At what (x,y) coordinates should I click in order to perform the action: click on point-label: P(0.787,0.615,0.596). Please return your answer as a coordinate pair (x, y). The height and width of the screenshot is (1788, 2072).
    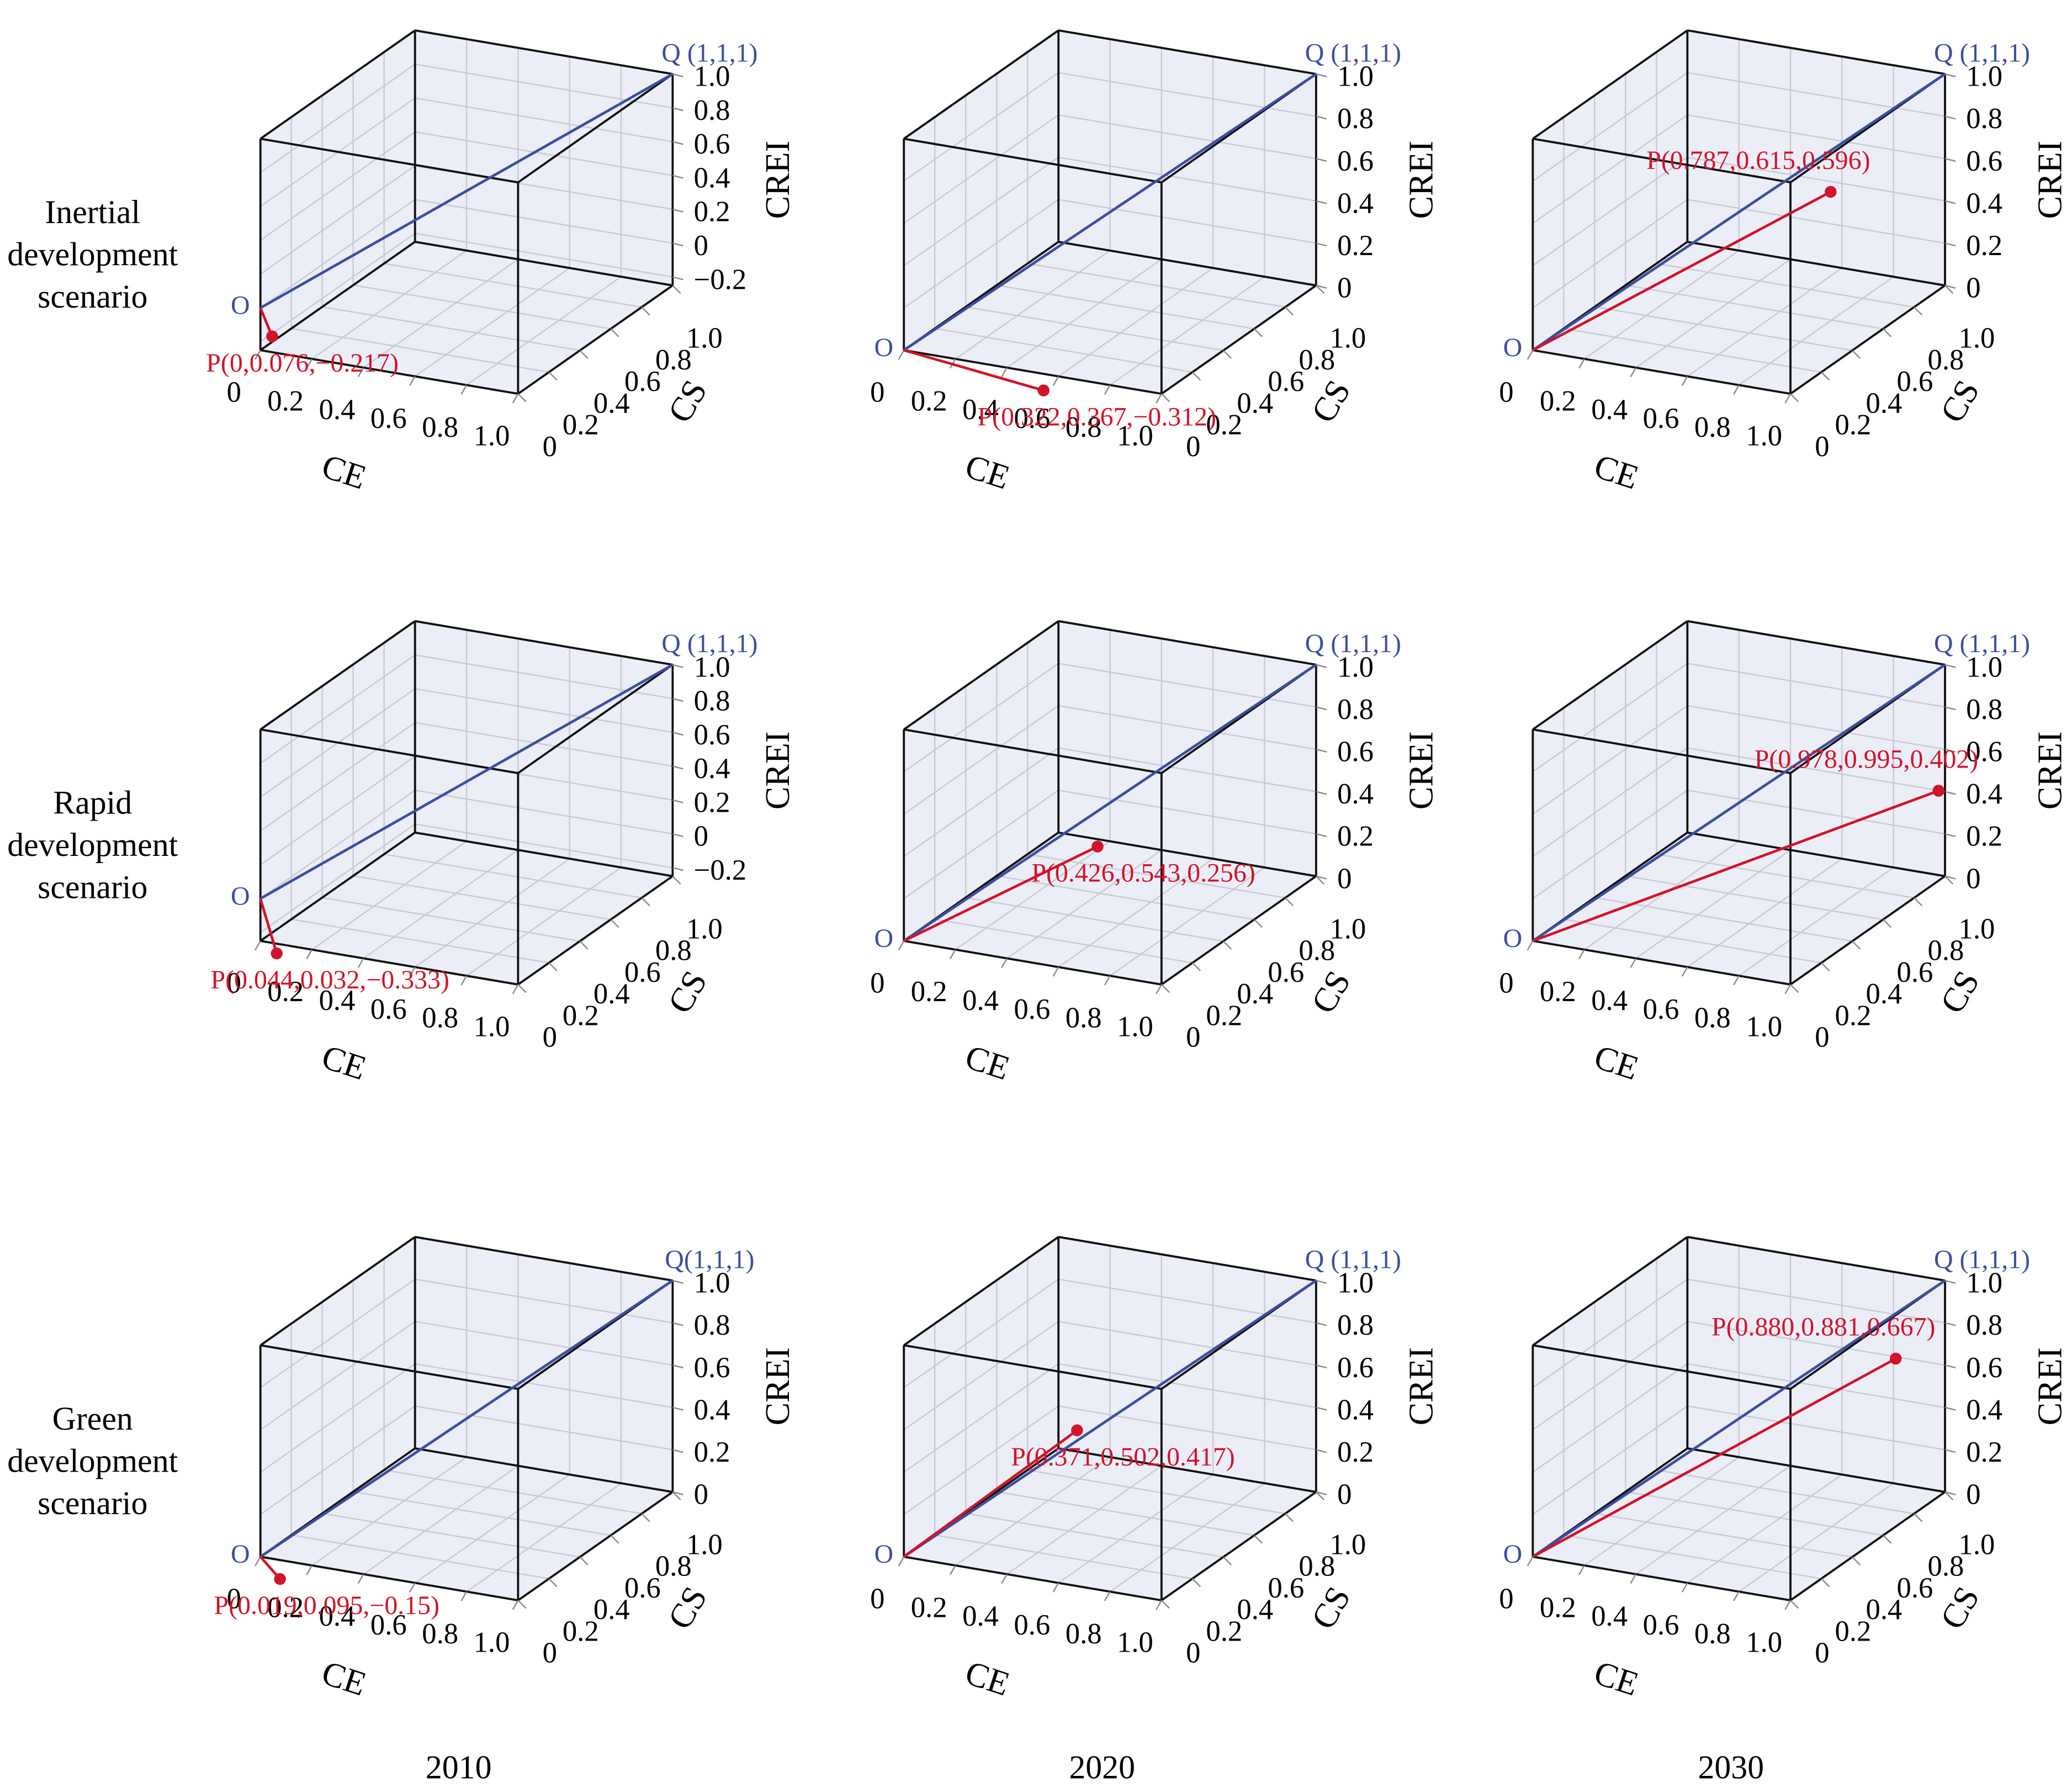
    Looking at the image, I should click on (1758, 160).